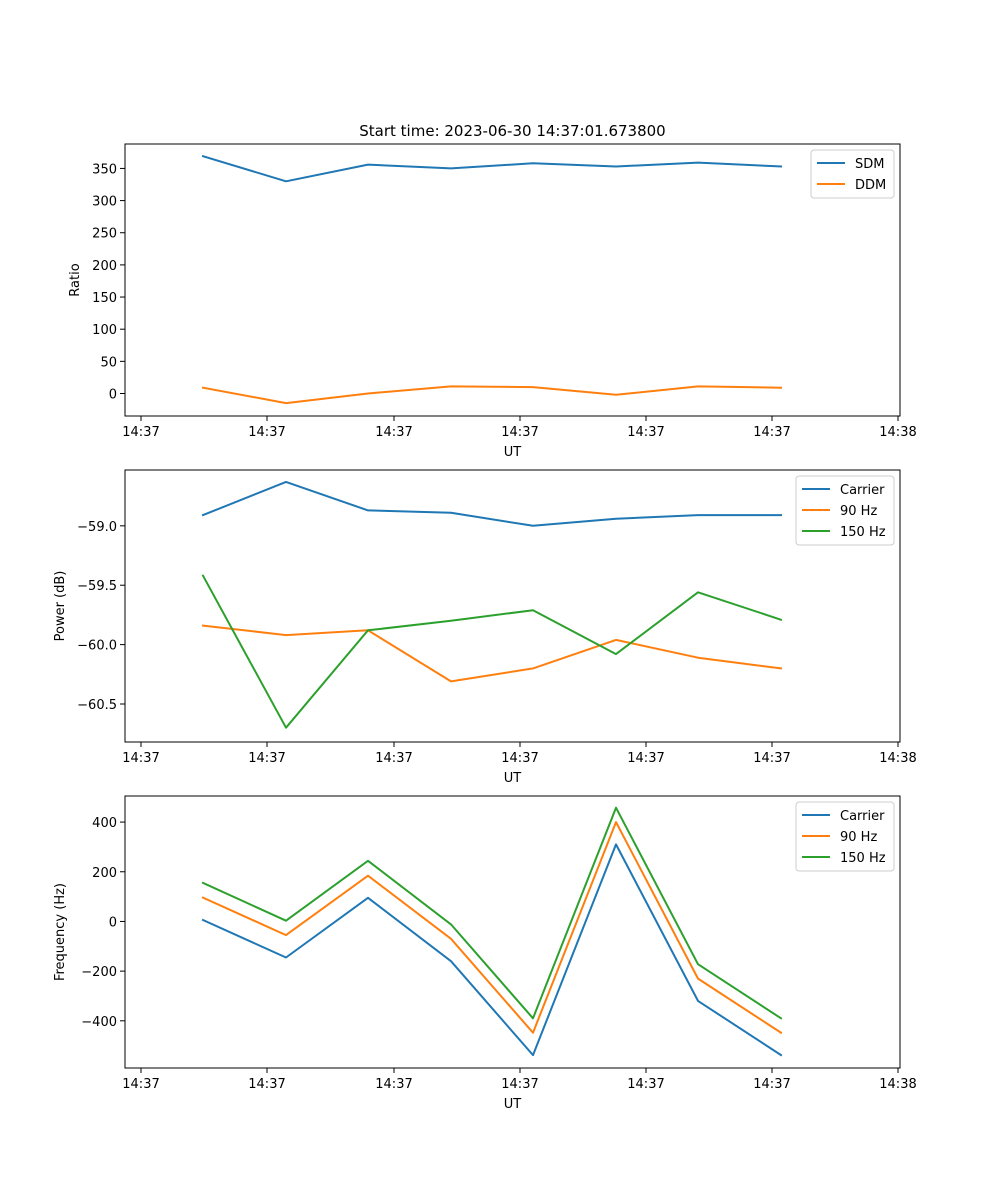 Image resolution: width=1000 pixels, height=1200 pixels. I want to click on series-line-sdm, so click(492, 168).